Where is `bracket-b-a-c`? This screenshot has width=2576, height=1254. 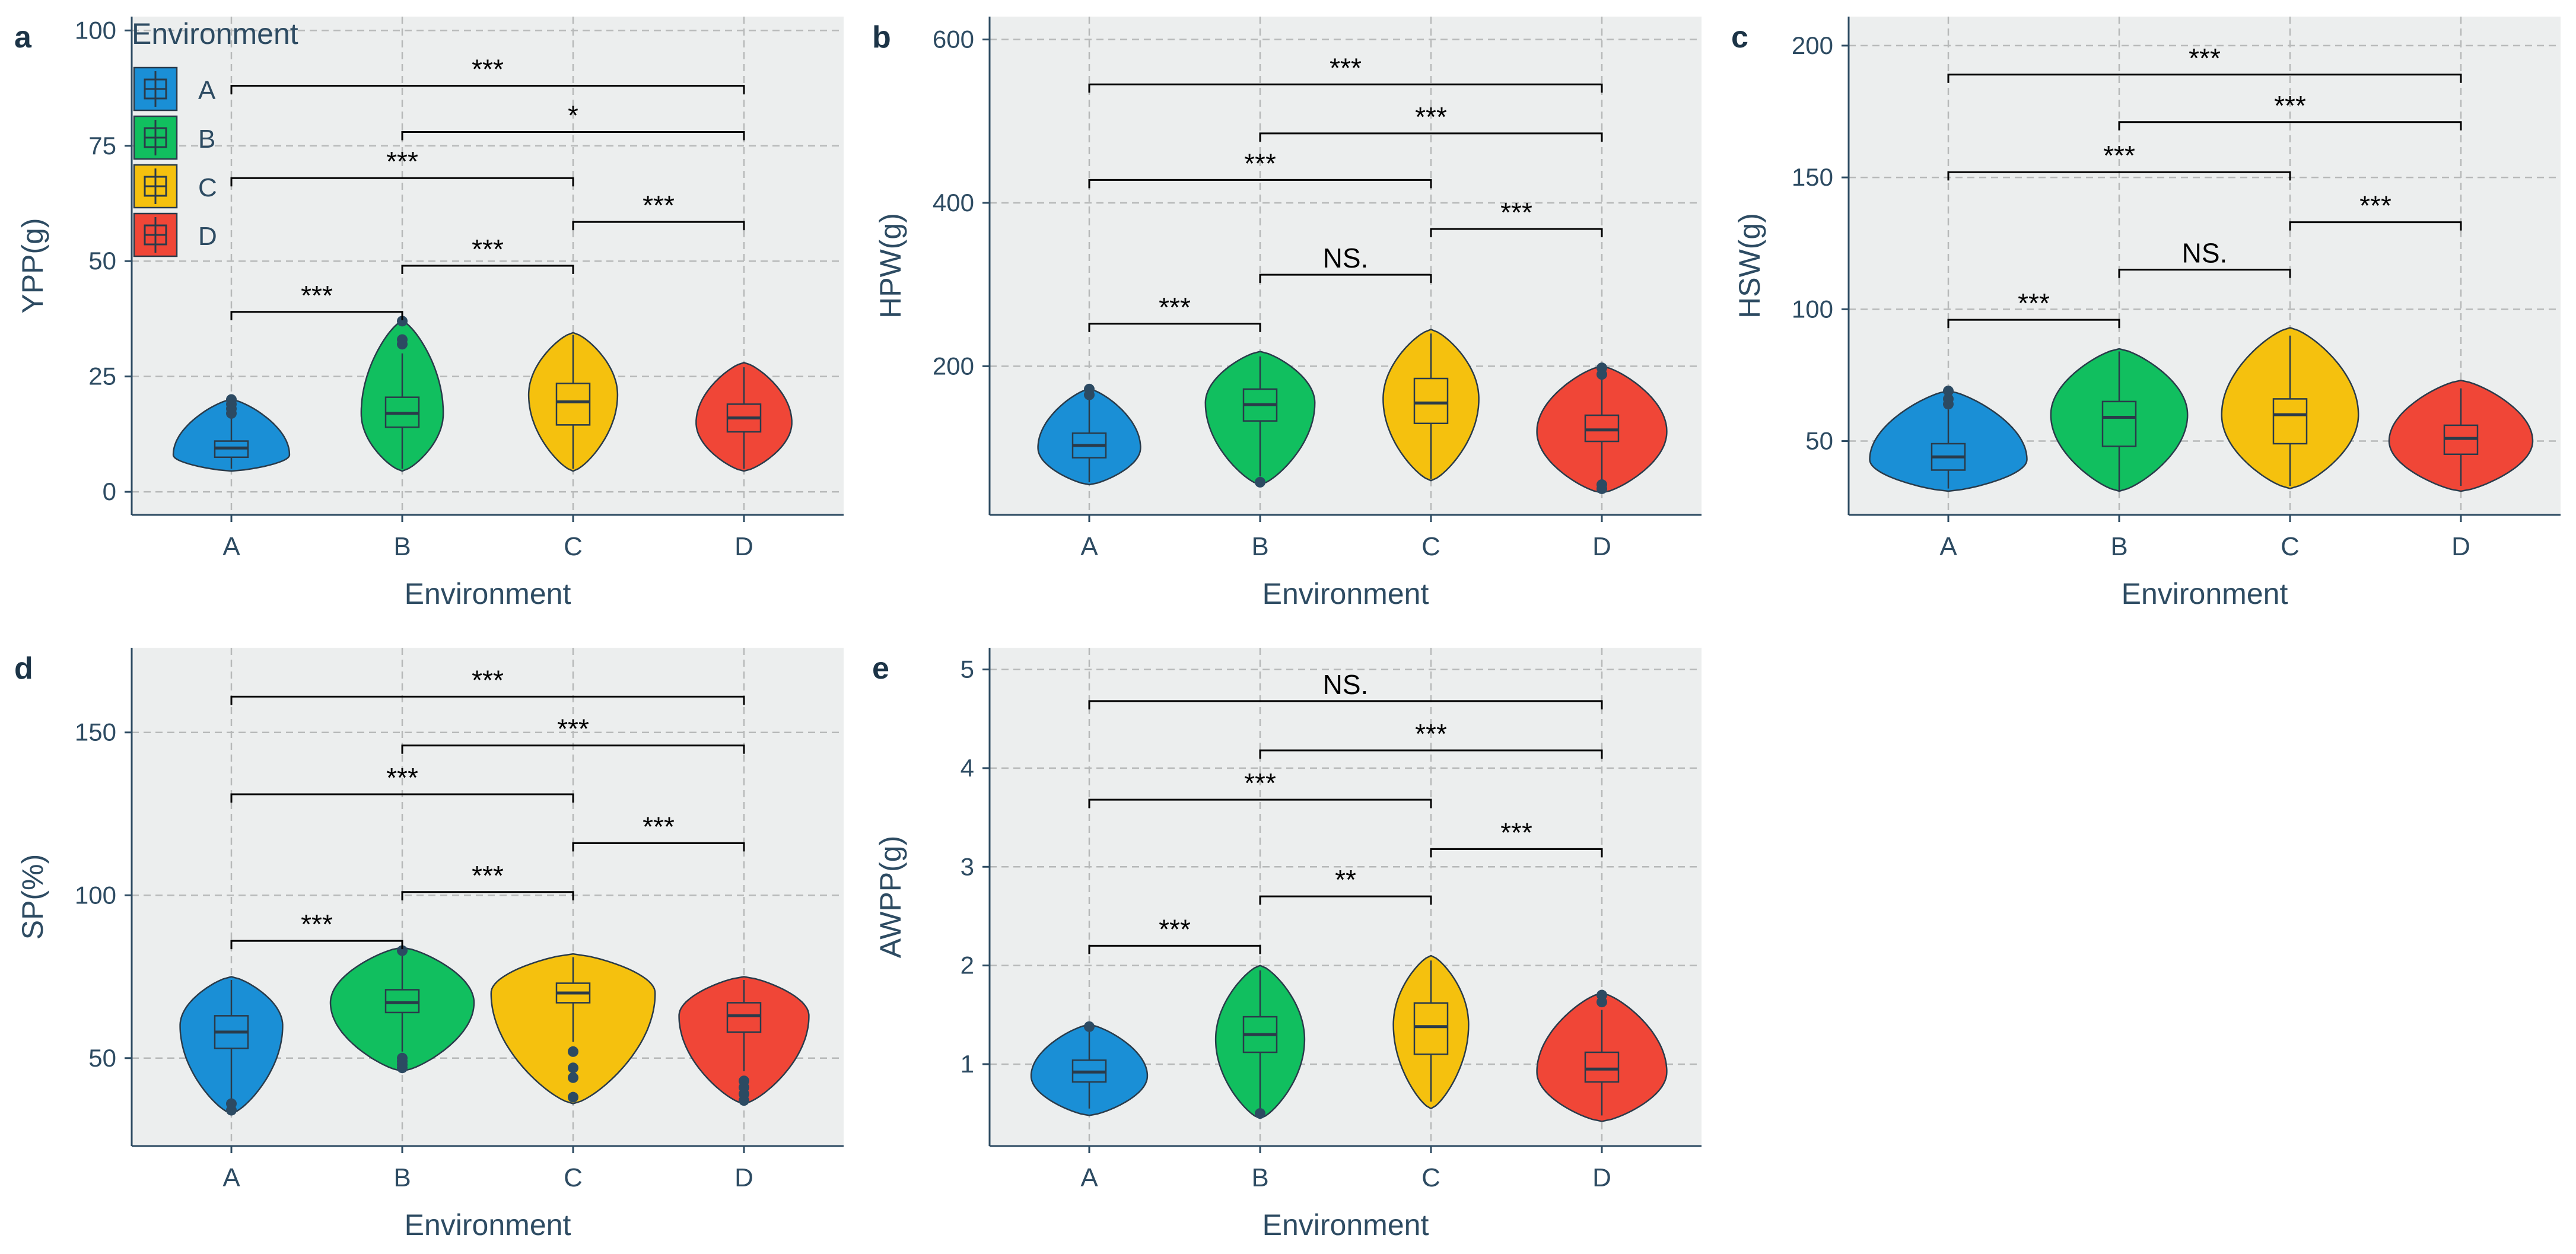
bracket-b-a-c is located at coordinates (1260, 184).